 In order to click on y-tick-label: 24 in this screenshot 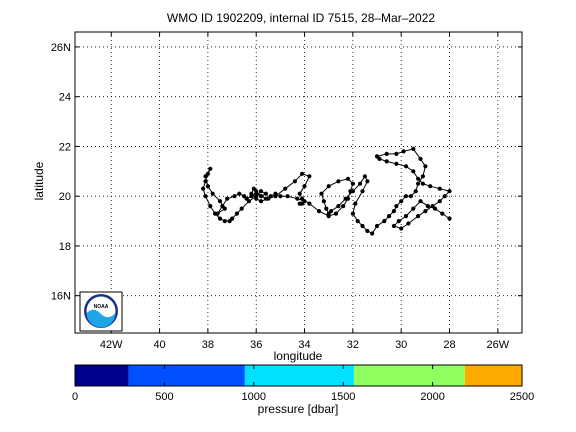, I will do `click(65, 98)`.